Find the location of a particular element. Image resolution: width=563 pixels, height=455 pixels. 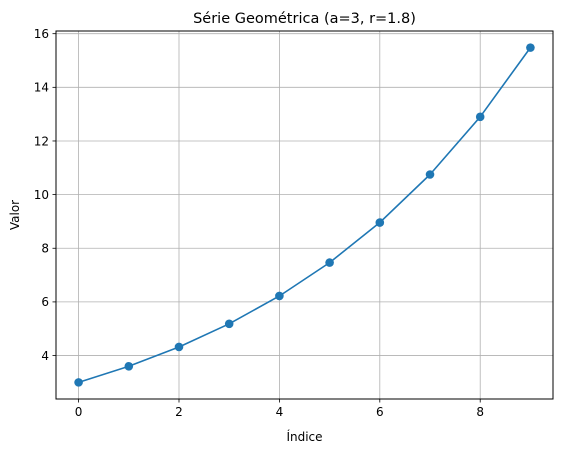

y-tick-label: 6 is located at coordinates (45, 302).